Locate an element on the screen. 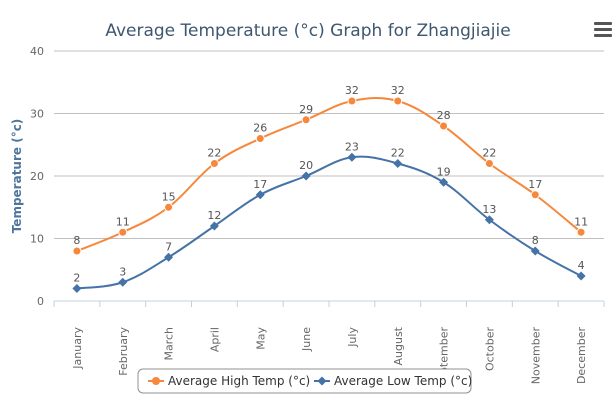 The width and height of the screenshot is (616, 410). data-label: 4 is located at coordinates (581, 265).